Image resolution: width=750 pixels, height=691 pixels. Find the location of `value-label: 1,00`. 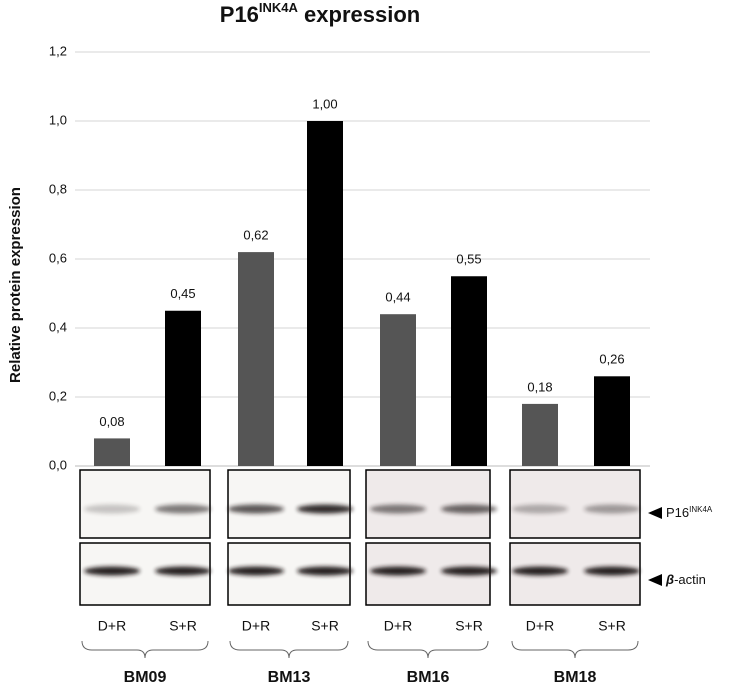

value-label: 1,00 is located at coordinates (324, 103).